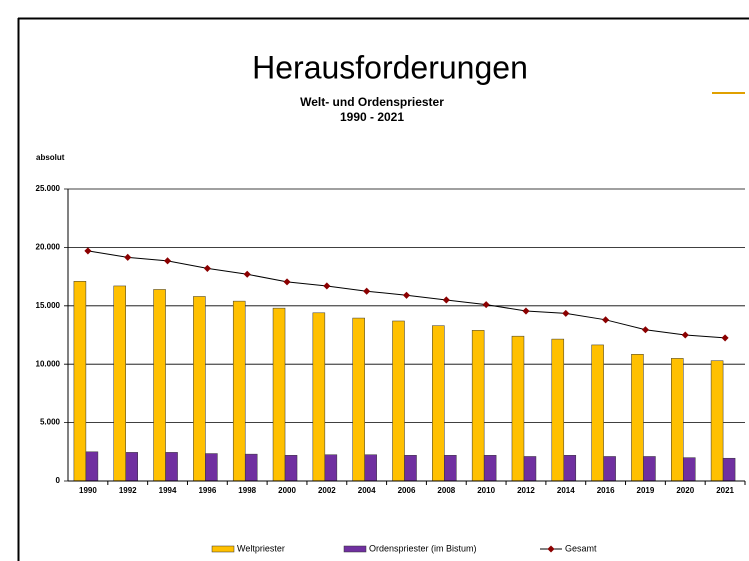 Image resolution: width=749 pixels, height=561 pixels. What do you see at coordinates (446, 490) in the screenshot?
I see `x-tick-label: 2008` at bounding box center [446, 490].